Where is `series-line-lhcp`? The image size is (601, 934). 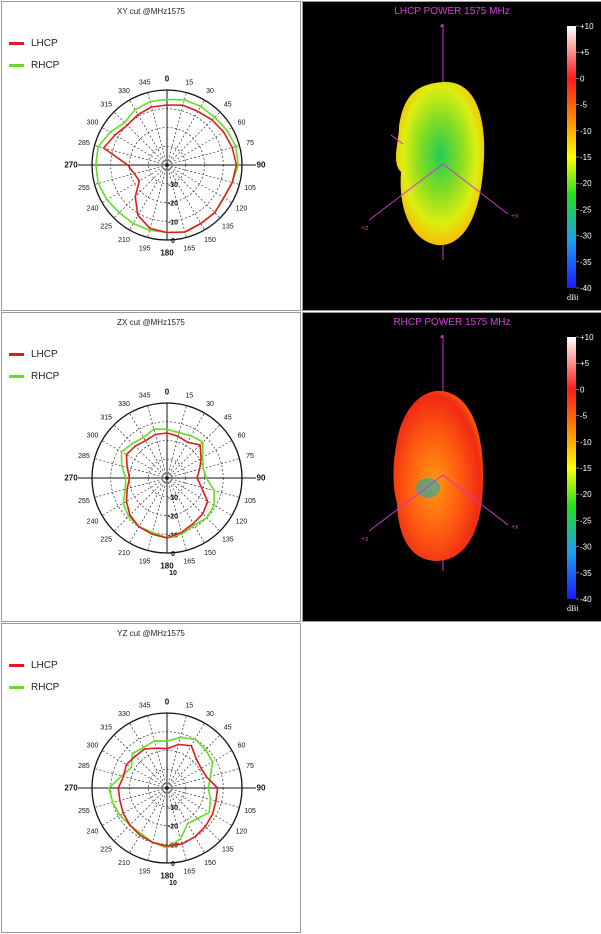 series-line-lhcp is located at coordinates (168, 795).